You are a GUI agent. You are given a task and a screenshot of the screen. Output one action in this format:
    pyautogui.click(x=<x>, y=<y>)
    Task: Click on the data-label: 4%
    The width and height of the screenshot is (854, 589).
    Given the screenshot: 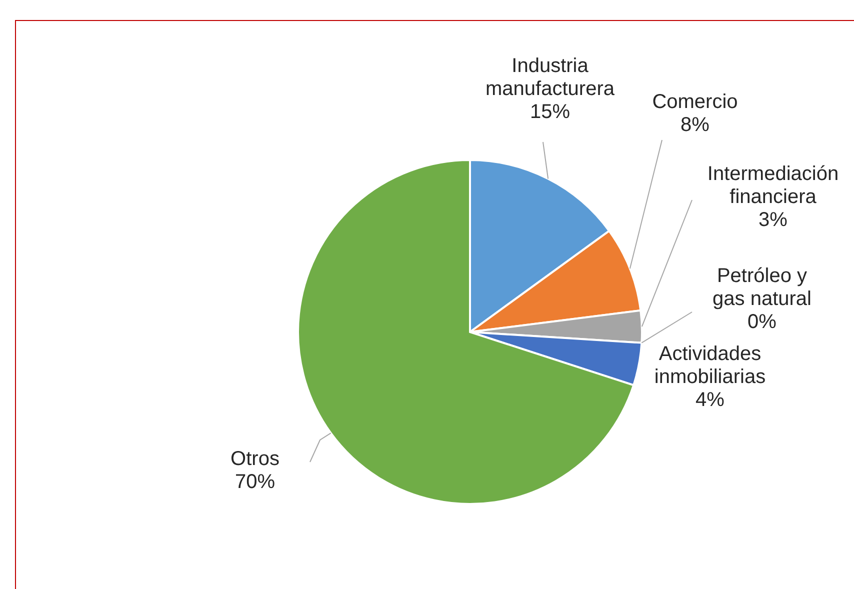 What is the action you would take?
    pyautogui.click(x=710, y=400)
    